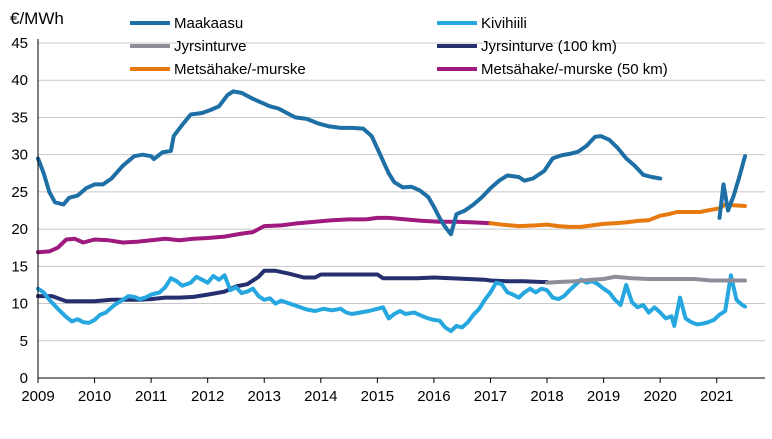  I want to click on legend-item: Jyrsinturve, so click(188, 46).